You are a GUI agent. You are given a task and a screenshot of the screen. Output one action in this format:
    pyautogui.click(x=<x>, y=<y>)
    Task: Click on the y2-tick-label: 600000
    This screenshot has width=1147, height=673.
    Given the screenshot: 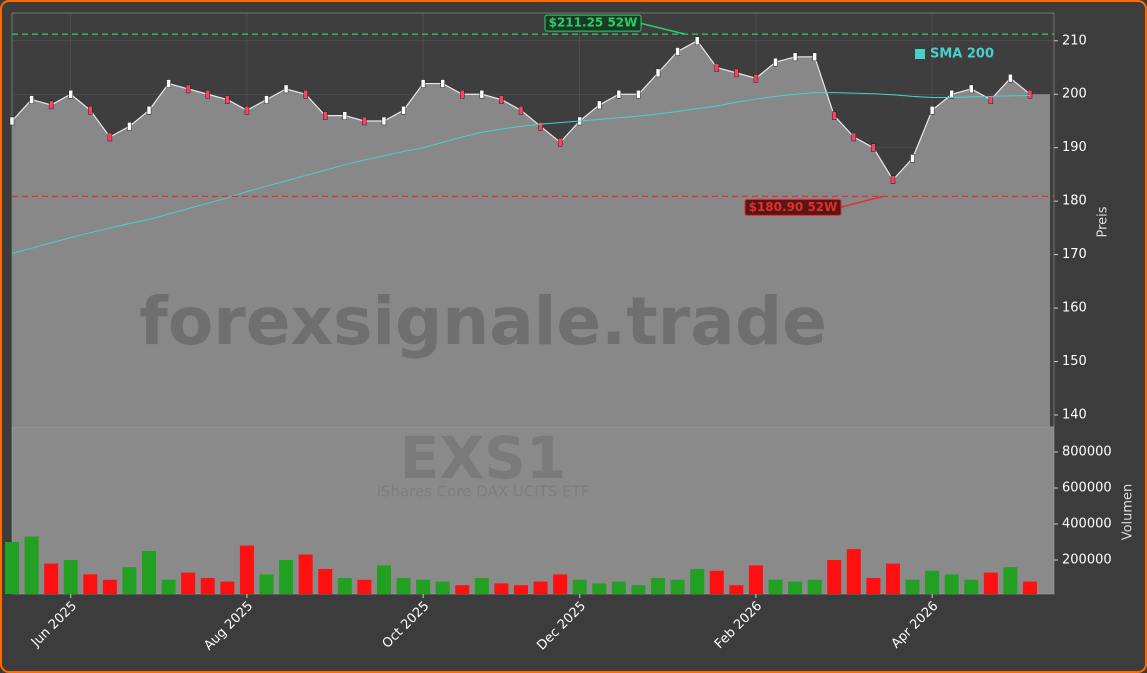 What is the action you would take?
    pyautogui.click(x=1087, y=488)
    